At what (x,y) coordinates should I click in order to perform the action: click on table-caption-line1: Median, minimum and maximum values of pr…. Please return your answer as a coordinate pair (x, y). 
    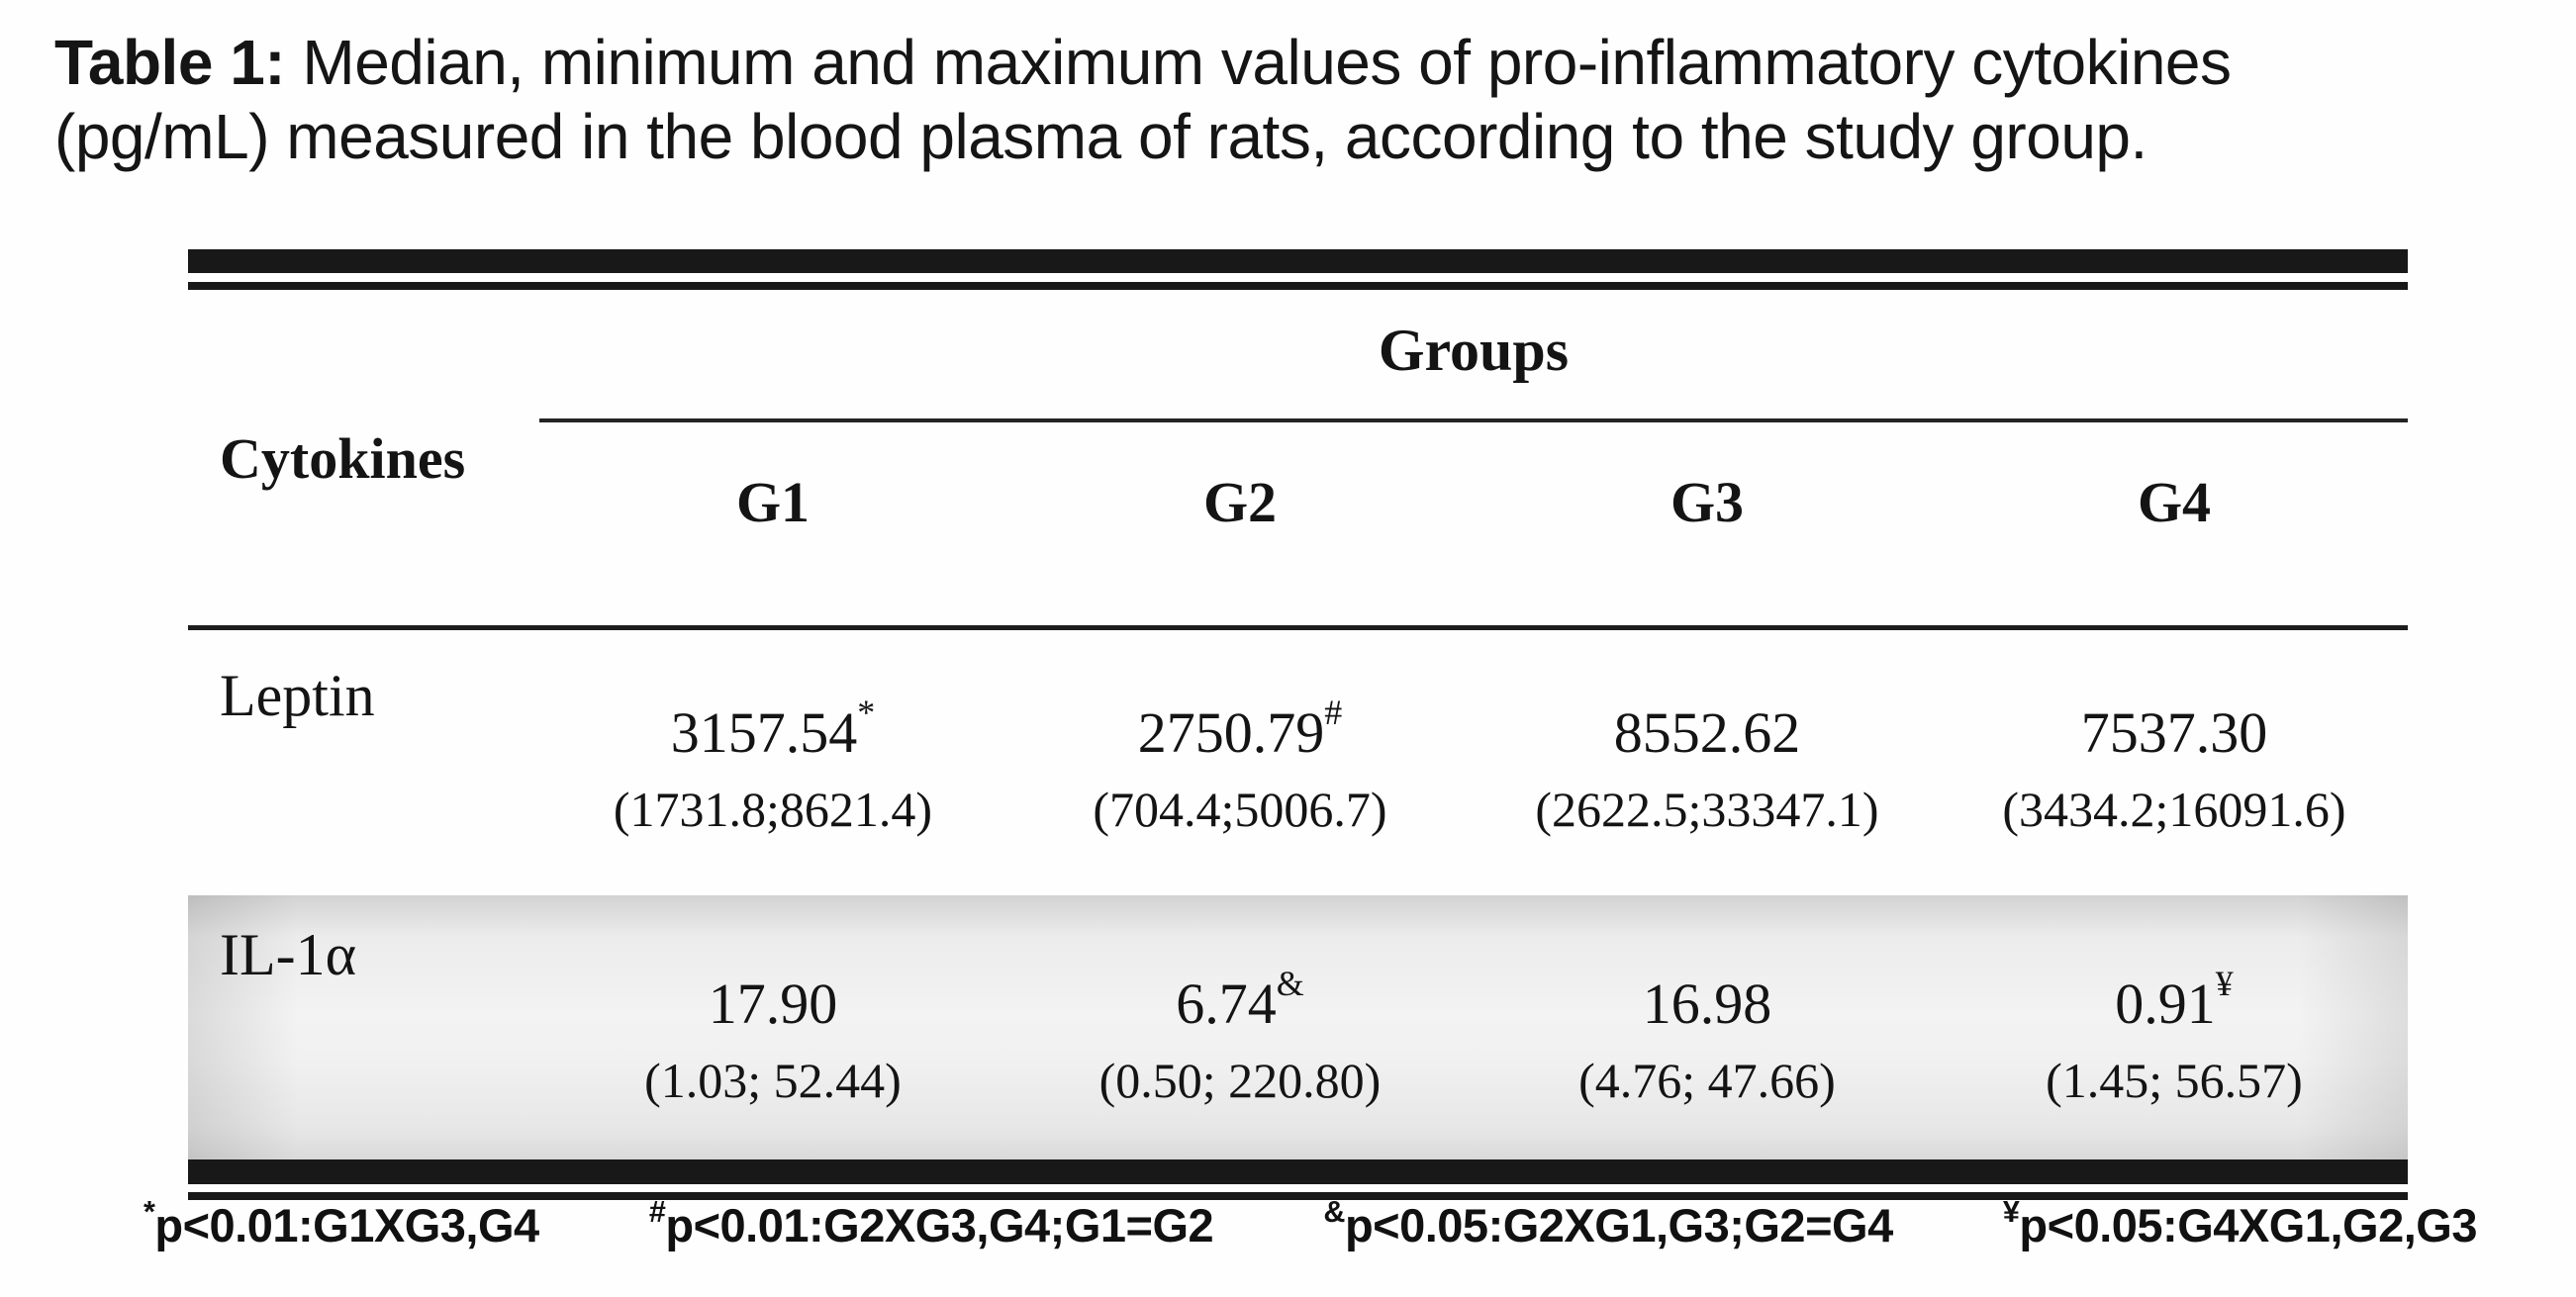
    Looking at the image, I should click on (1258, 63).